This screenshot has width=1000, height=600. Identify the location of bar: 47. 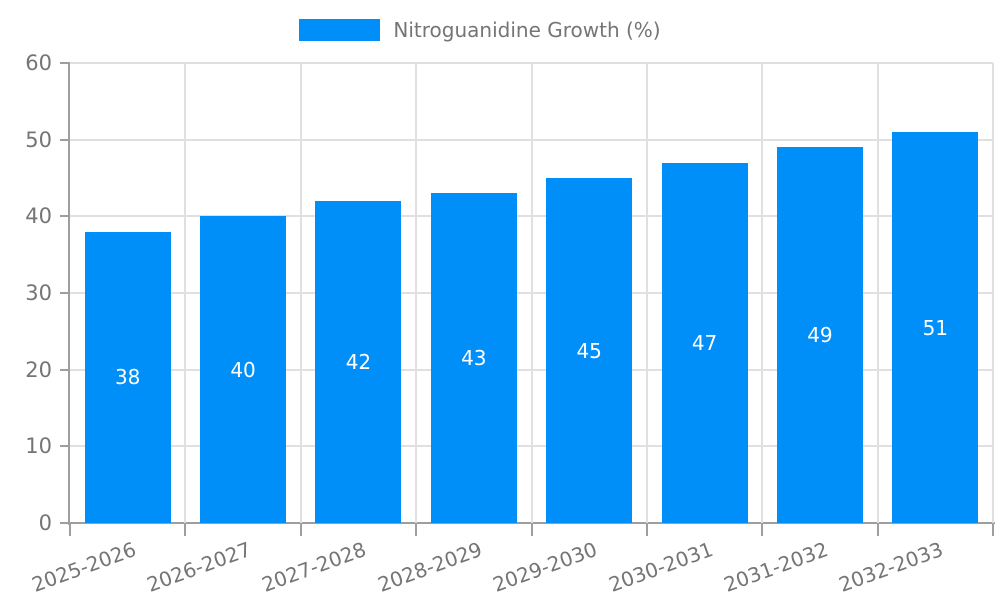
(704, 342).